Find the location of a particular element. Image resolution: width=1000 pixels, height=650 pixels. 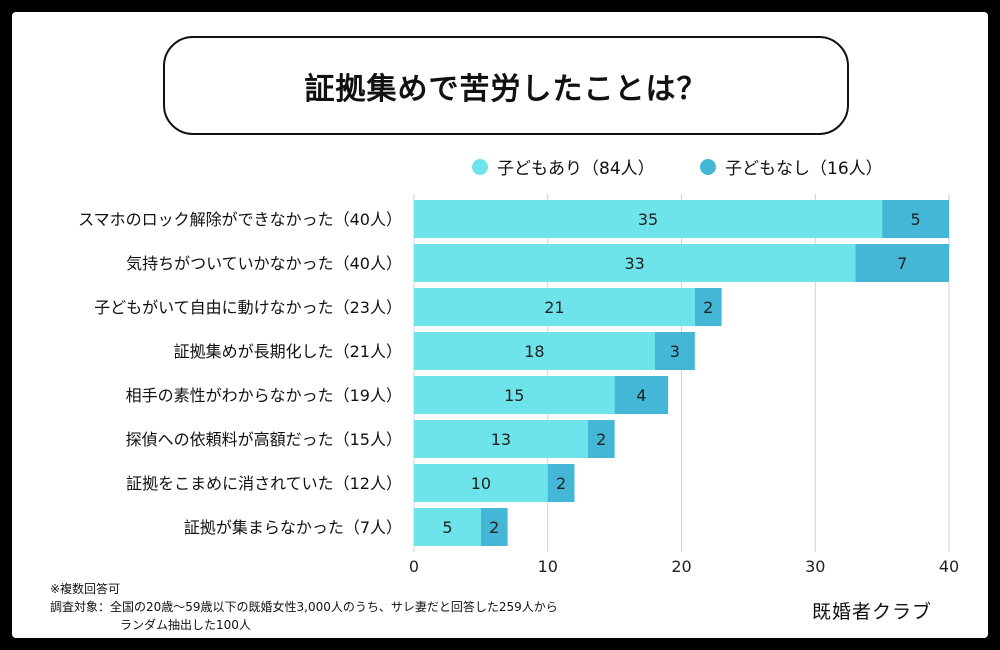

category-label: スマホのロック解除ができなかった（40人） is located at coordinates (240, 219).